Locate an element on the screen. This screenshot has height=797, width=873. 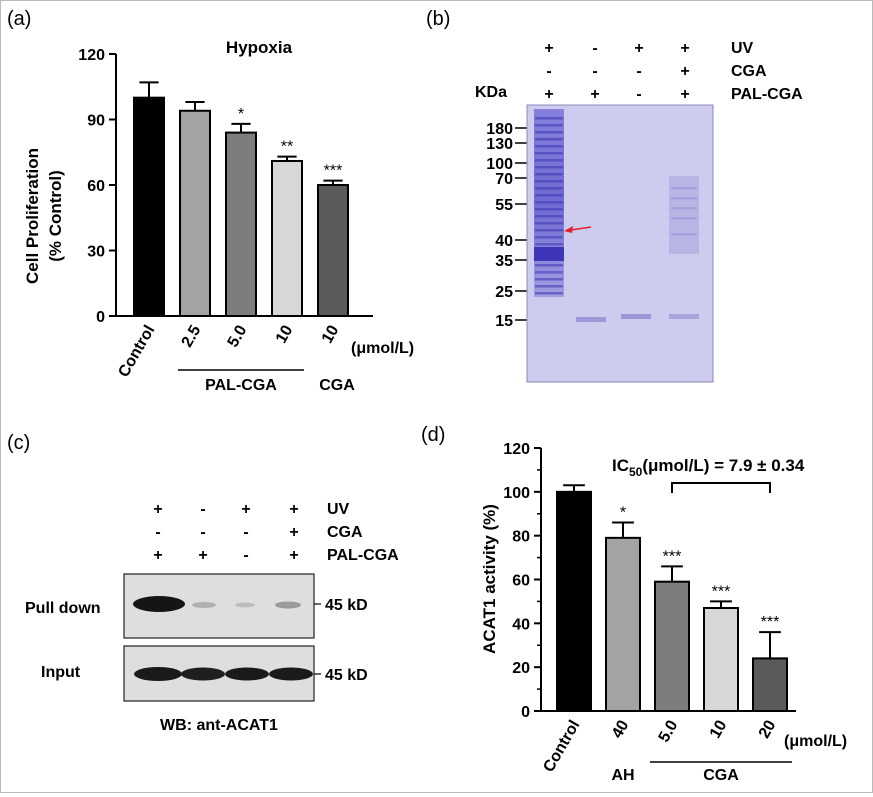
x-tick-label: 2.5 is located at coordinates (192, 336).